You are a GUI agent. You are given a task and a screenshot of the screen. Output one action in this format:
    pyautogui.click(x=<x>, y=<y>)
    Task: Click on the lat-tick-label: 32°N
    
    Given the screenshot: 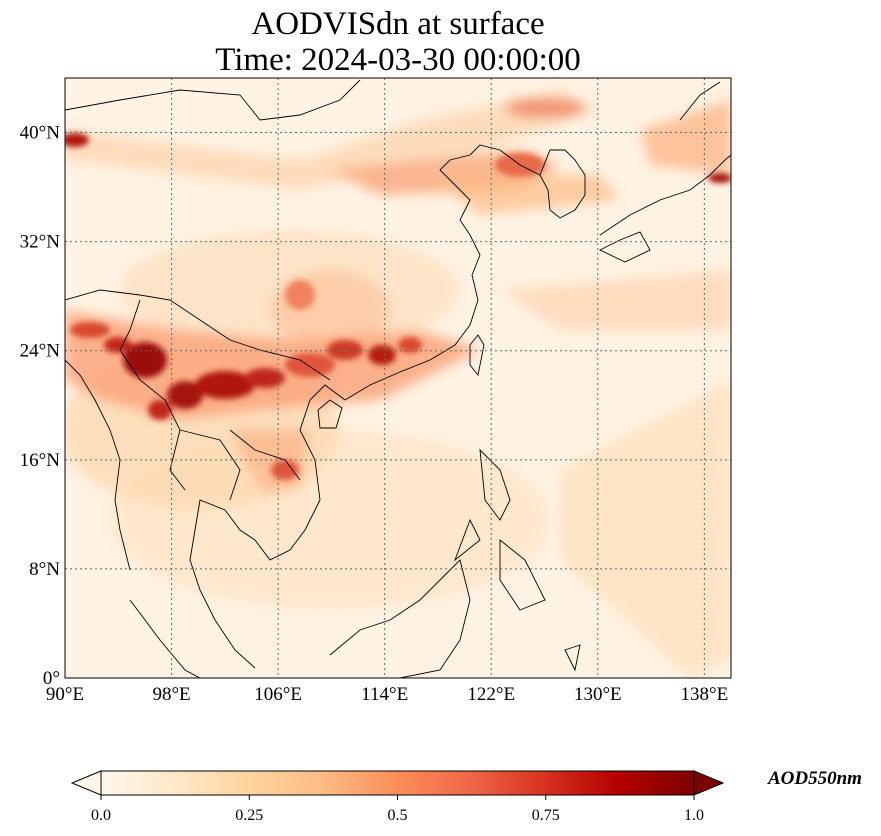 What is the action you would take?
    pyautogui.click(x=40, y=242)
    